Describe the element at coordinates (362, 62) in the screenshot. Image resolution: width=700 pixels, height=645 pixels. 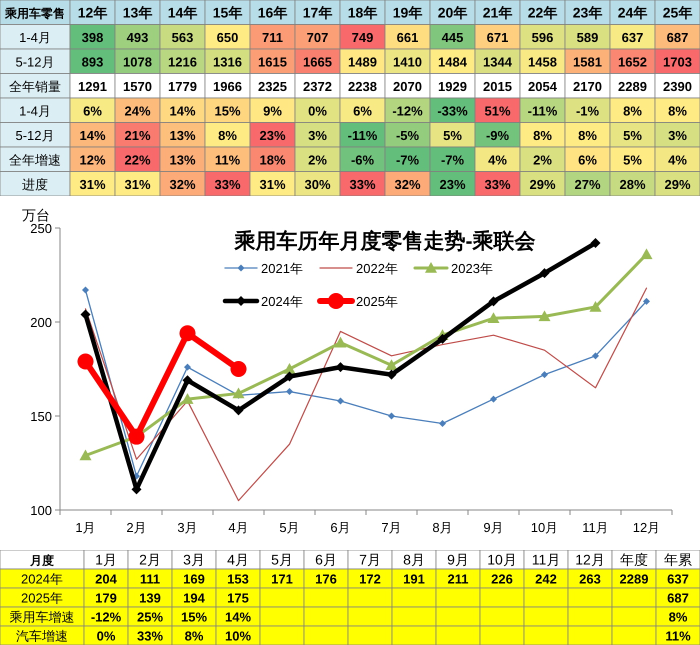
I see `data-label: 1489` at that location.